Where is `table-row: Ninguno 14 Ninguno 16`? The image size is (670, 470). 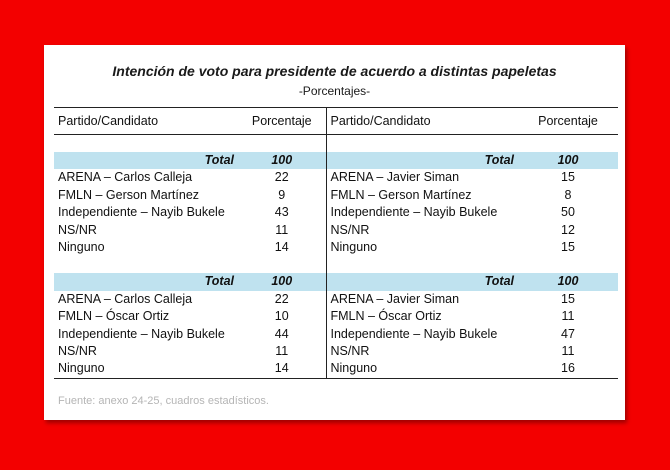 table-row: Ninguno 14 Ninguno 16 is located at coordinates (336, 369).